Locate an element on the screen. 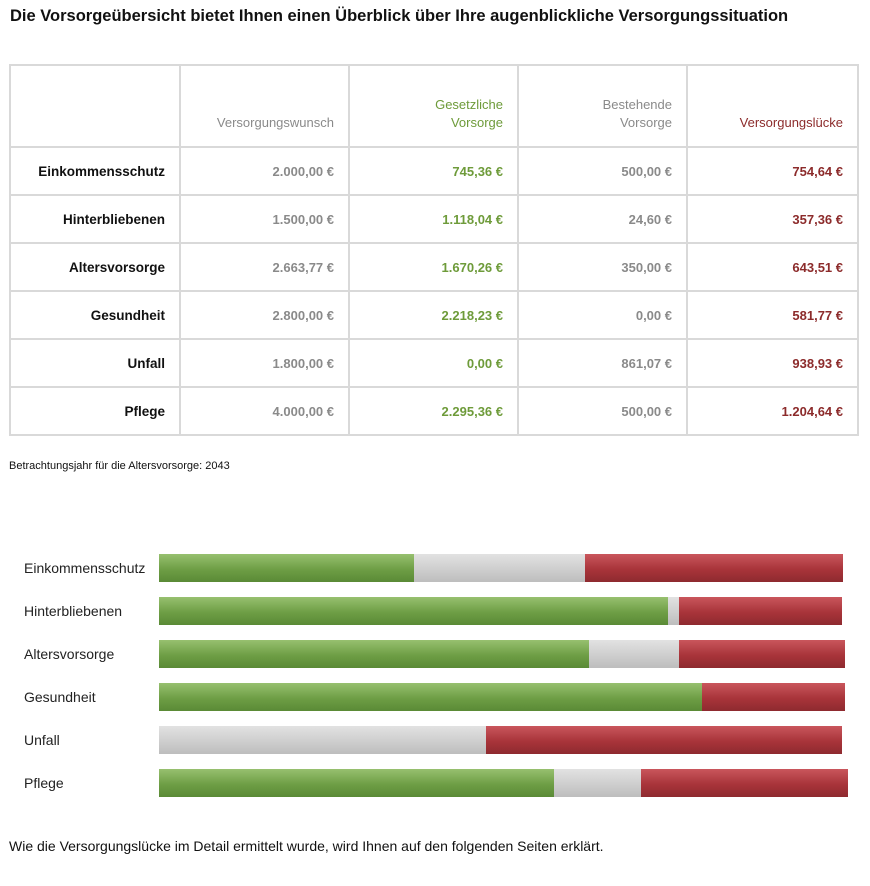 This screenshot has width=870, height=886. cell-luecke: 643,51 € is located at coordinates (772, 267).